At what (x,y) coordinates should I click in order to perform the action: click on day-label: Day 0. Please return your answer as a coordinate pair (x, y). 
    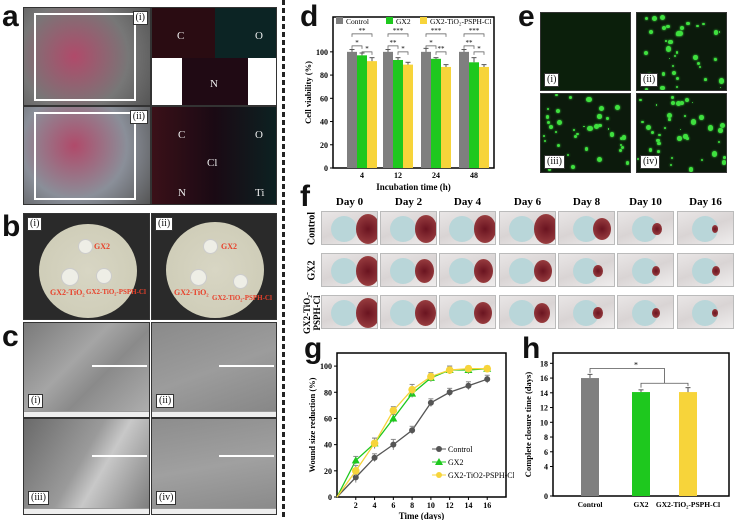
    Looking at the image, I should click on (349, 202).